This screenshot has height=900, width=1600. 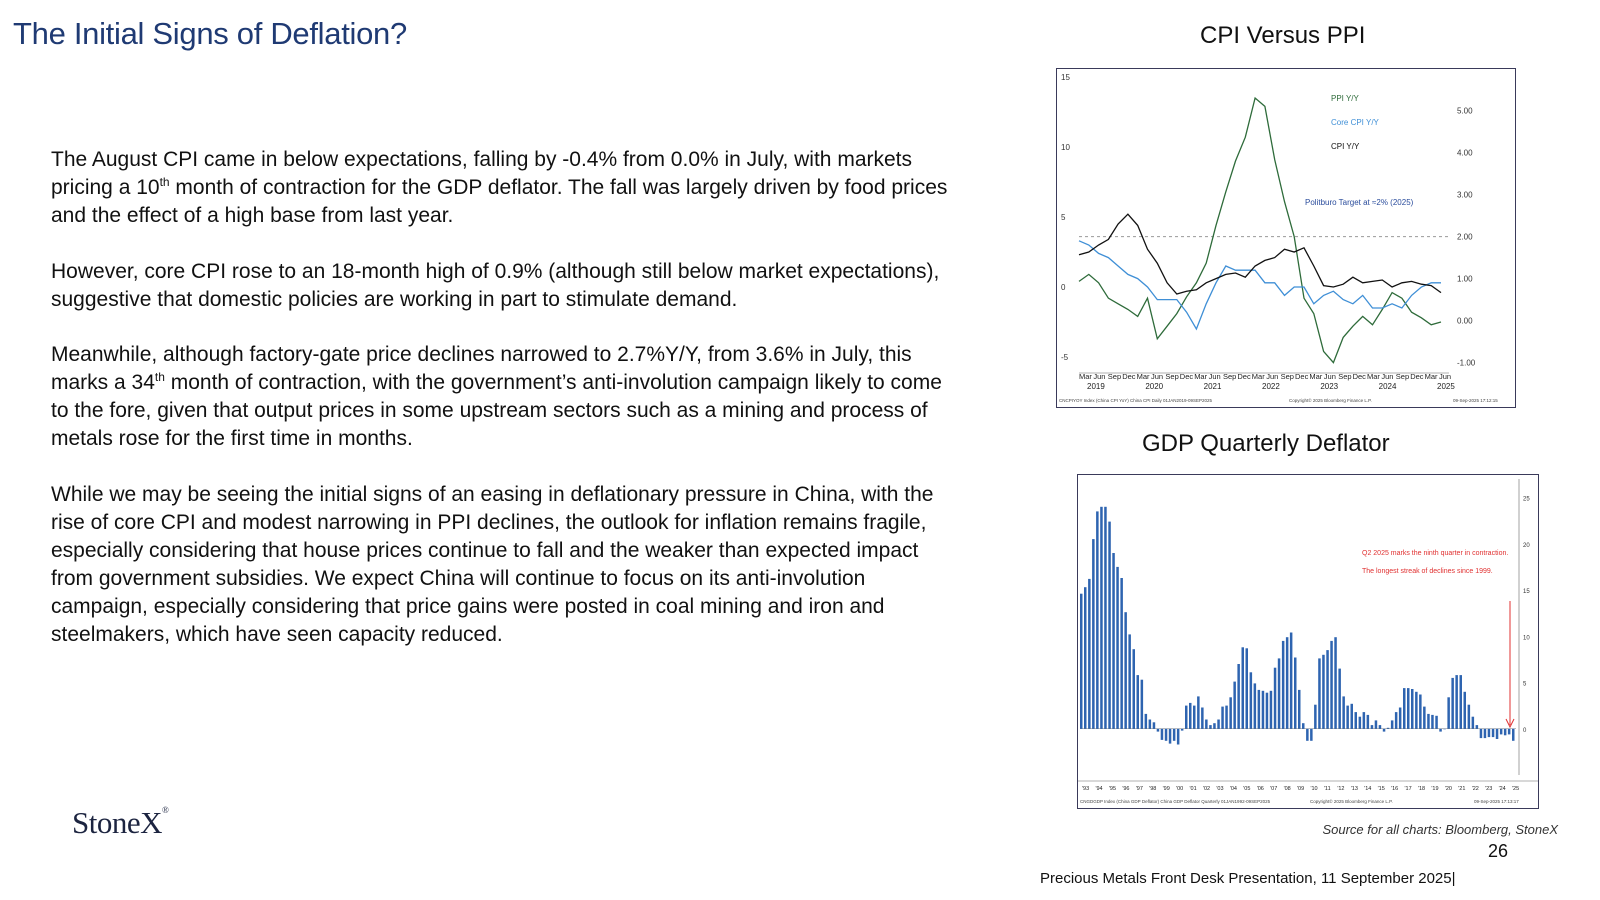 What do you see at coordinates (1085, 789) in the screenshot?
I see `x-year-label: '93` at bounding box center [1085, 789].